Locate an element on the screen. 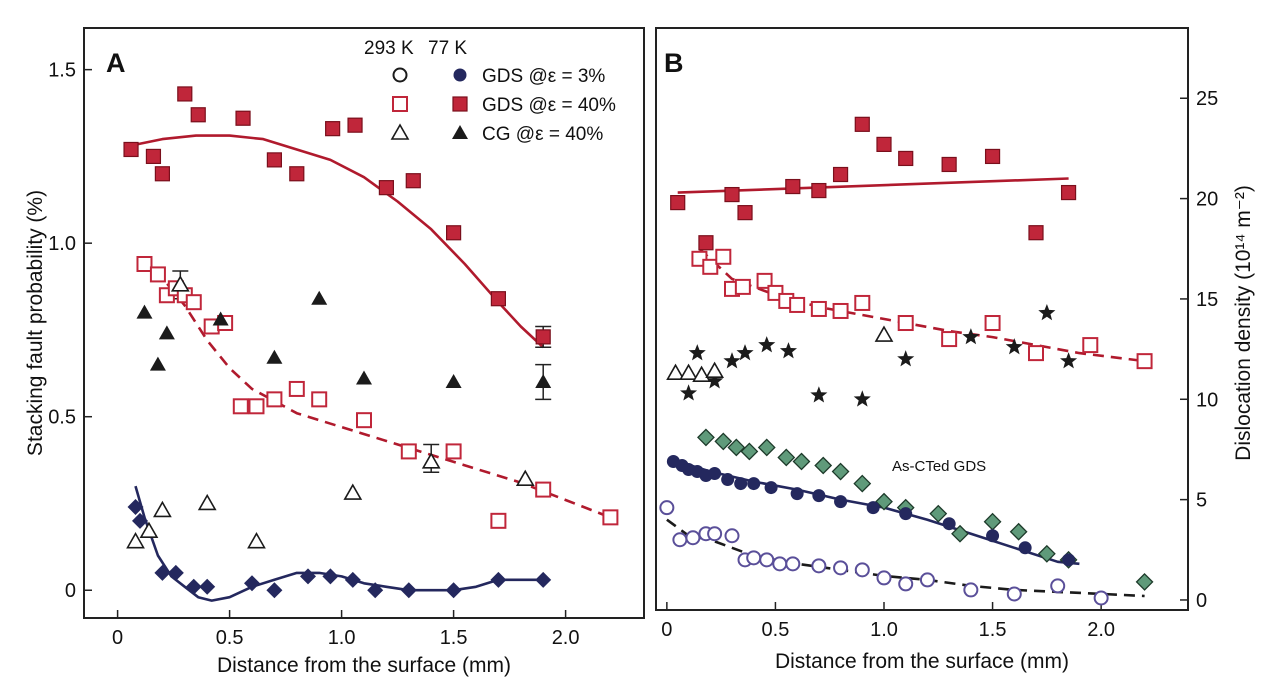 Image resolution: width=1272 pixels, height=684 pixels. legend-header-293k: 293 K is located at coordinates (389, 48).